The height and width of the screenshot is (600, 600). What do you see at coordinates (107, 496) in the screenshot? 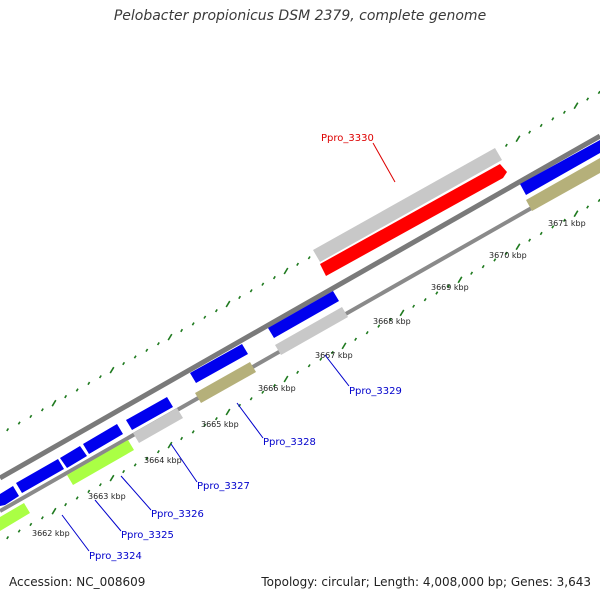
I see `kbp-label: 3663 kbp` at bounding box center [107, 496].